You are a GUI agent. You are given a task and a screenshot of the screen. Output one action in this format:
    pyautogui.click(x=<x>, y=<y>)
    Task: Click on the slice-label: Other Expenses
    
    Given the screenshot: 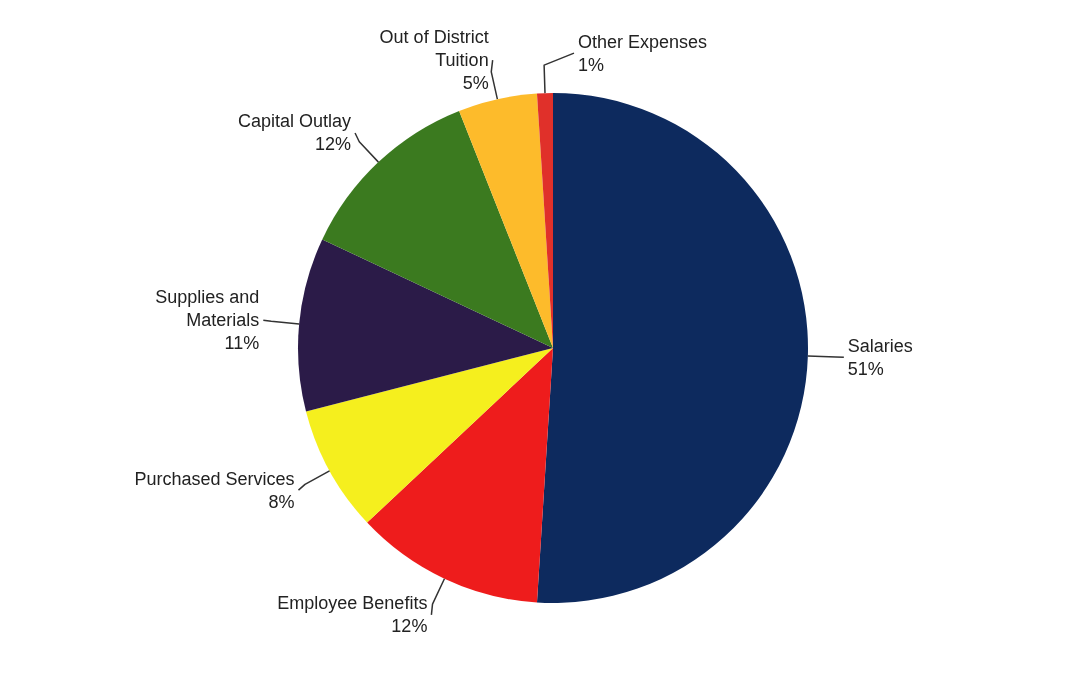 What is the action you would take?
    pyautogui.click(x=643, y=41)
    